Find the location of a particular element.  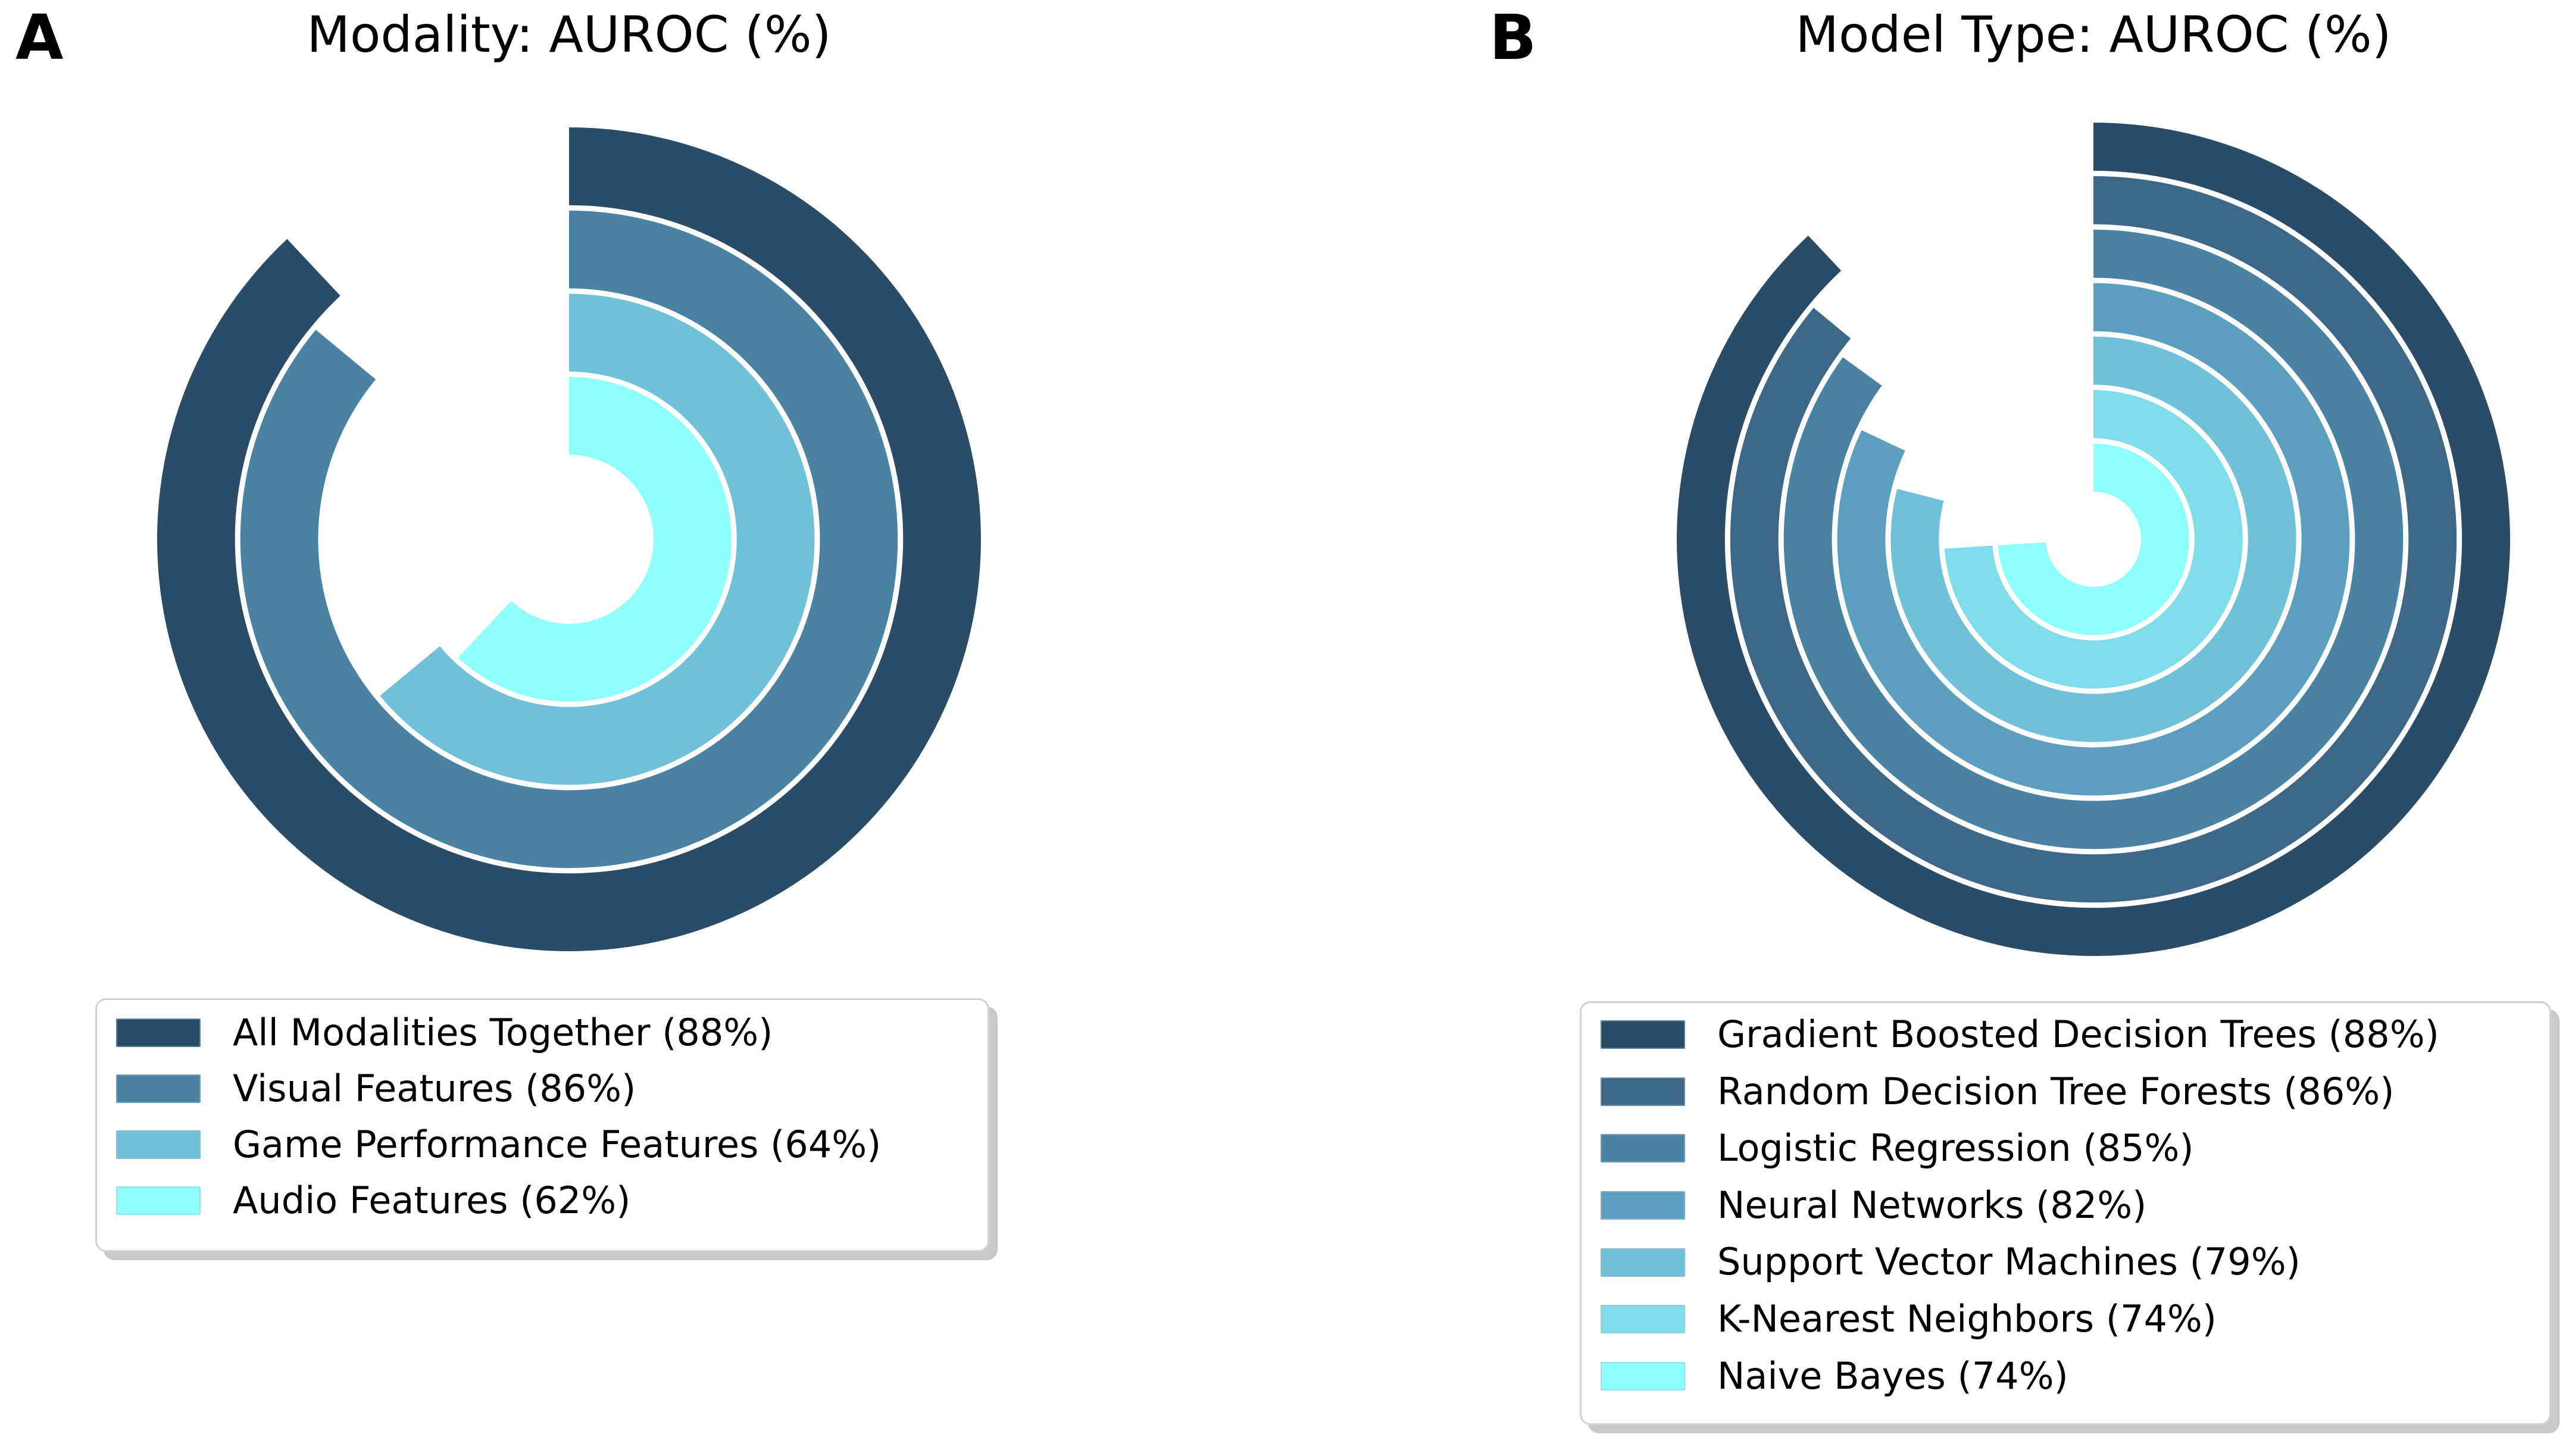

legend-item-support-vector-machines: Support Vector Machines (79%) is located at coordinates (2064, 1262).